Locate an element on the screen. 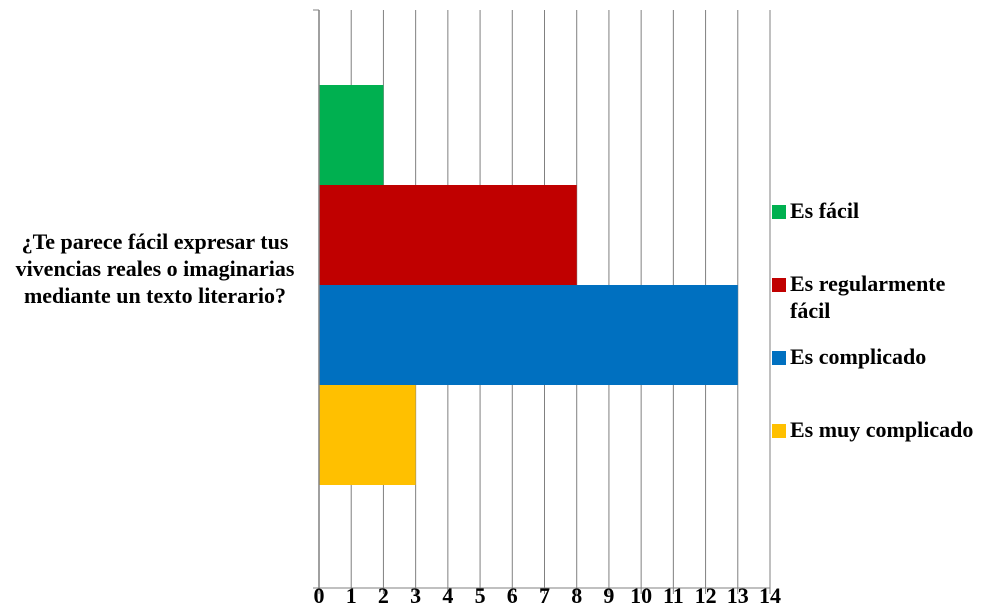 The width and height of the screenshot is (986, 608). legend-label: Es complicado is located at coordinates (858, 356).